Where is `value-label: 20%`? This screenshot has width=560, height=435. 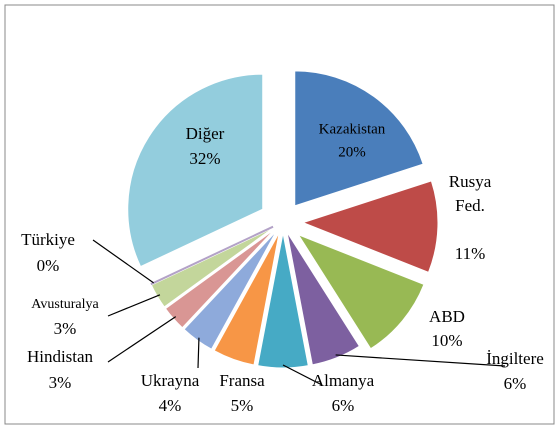
value-label: 20% is located at coordinates (352, 152).